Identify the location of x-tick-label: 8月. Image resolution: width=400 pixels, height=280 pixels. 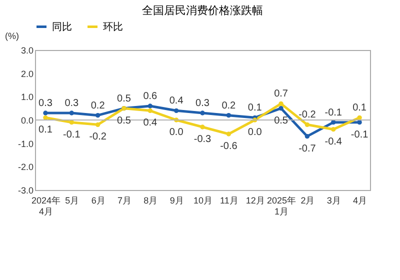
(151, 201).